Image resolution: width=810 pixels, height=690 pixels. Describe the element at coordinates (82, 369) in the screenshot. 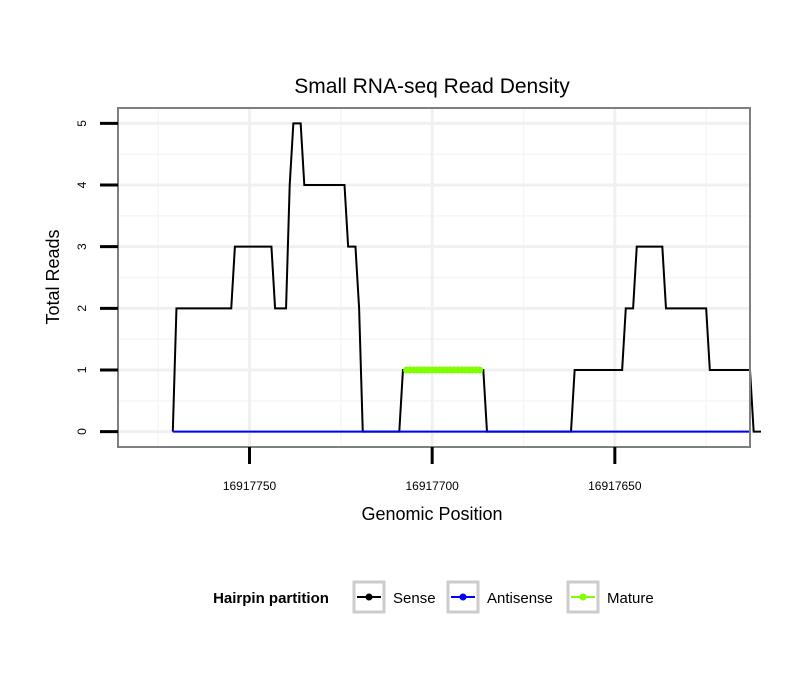

I see `y-tick-label: 1` at that location.